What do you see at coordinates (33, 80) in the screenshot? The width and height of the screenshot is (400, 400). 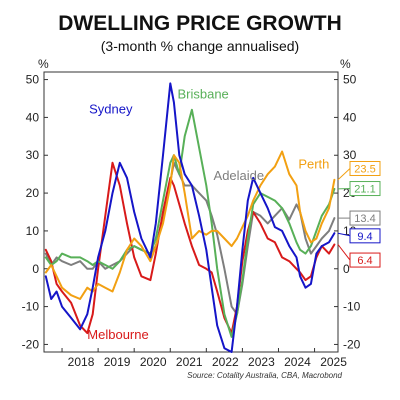 I see `y-tick-label-left: 50` at bounding box center [33, 80].